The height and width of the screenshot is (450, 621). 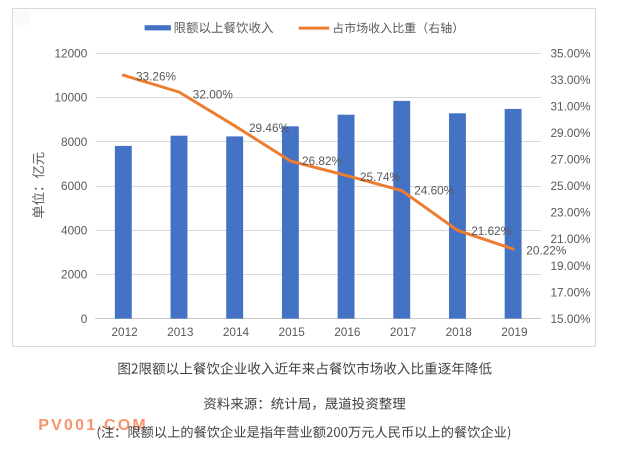 What do you see at coordinates (236, 332) in the screenshot?
I see `svg-text: 2014` at bounding box center [236, 332].